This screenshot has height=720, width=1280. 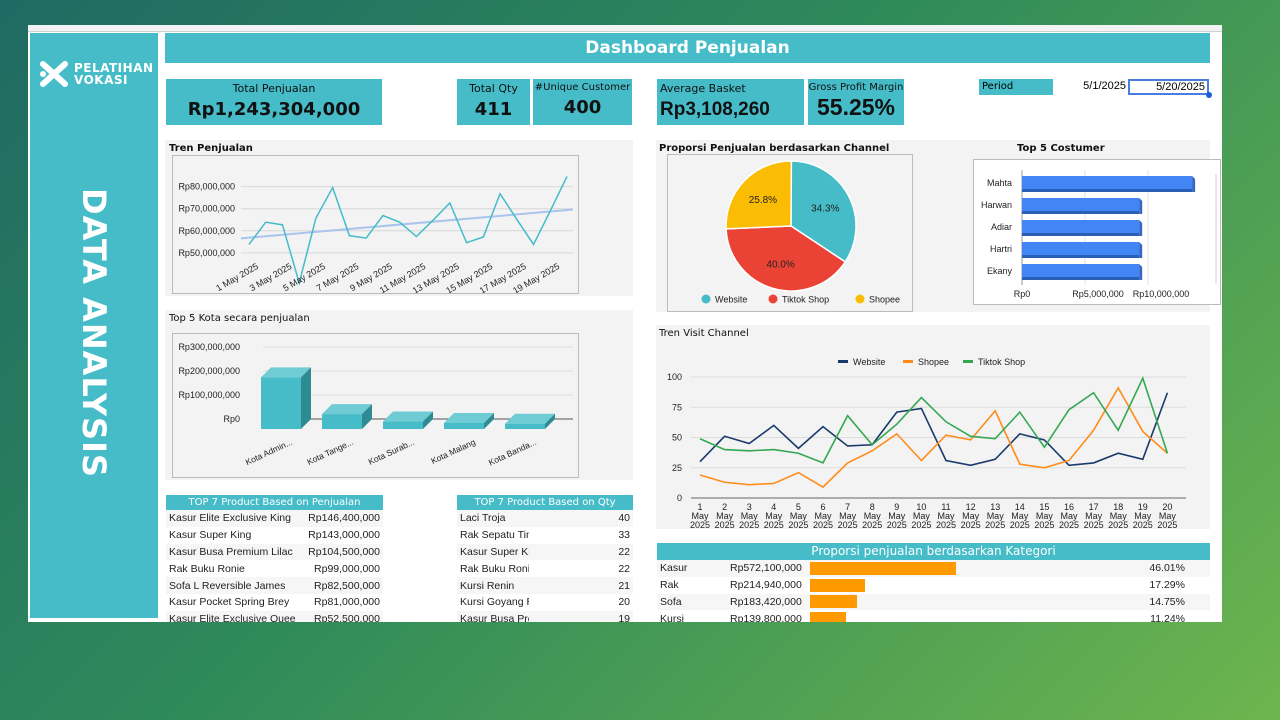 What do you see at coordinates (525, 426) in the screenshot?
I see `city-bar` at bounding box center [525, 426].